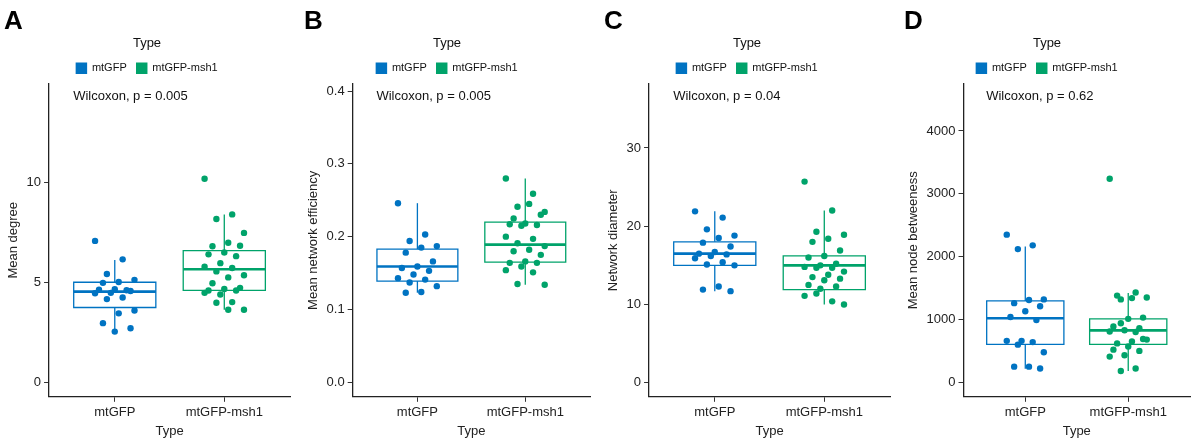  What do you see at coordinates (335, 236) in the screenshot?
I see `y-tick-label: 0.2` at bounding box center [335, 236].